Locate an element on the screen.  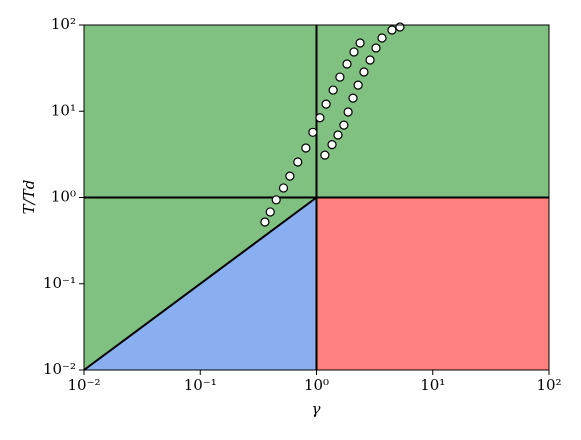
y-tick-label: 10⁰ is located at coordinates (63, 197).